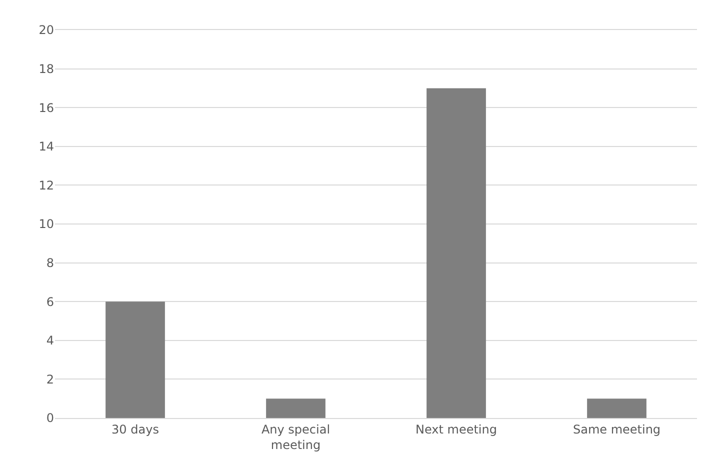  Describe the element at coordinates (456, 429) in the screenshot. I see `x-tick-label: Next meeting` at that location.